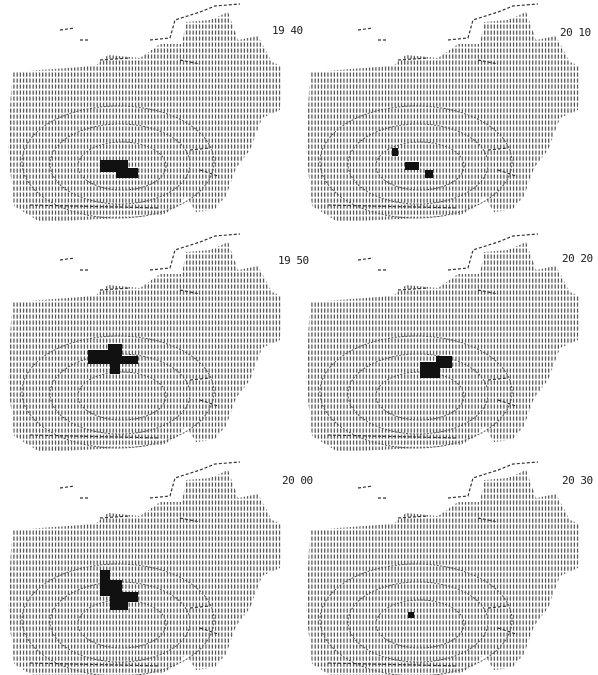 This screenshot has width=598, height=675. Describe the element at coordinates (297, 480) in the screenshot. I see `time-label: 20 00` at that location.